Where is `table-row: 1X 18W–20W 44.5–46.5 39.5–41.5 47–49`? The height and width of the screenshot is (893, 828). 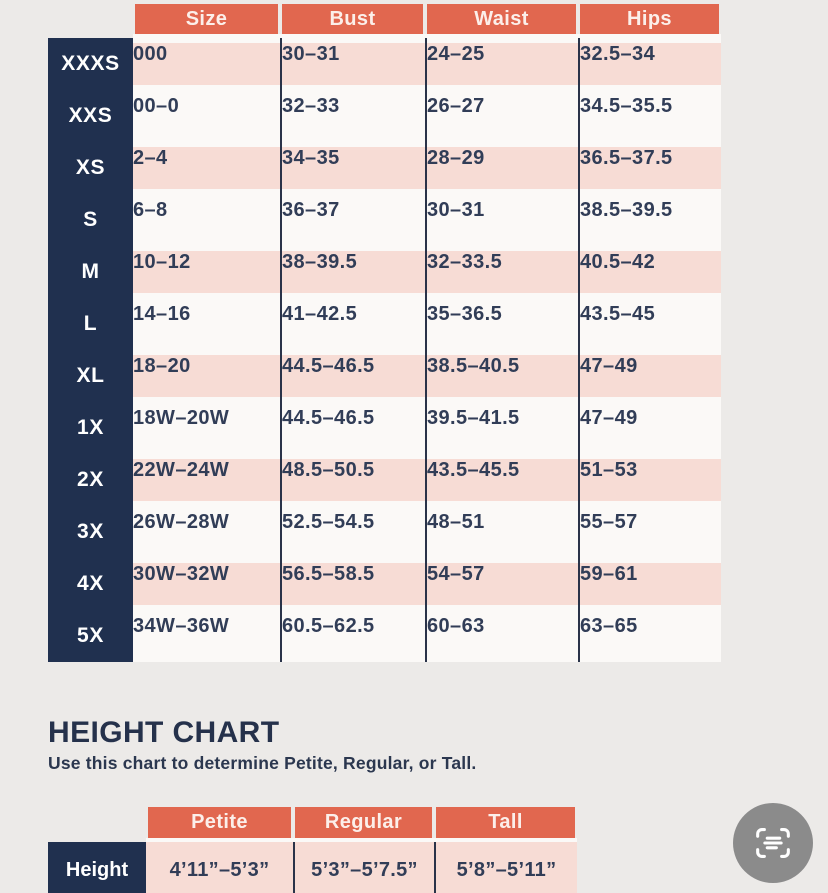 table-row: 1X 18W–20W 44.5–46.5 39.5–41.5 47–49 is located at coordinates (384, 428).